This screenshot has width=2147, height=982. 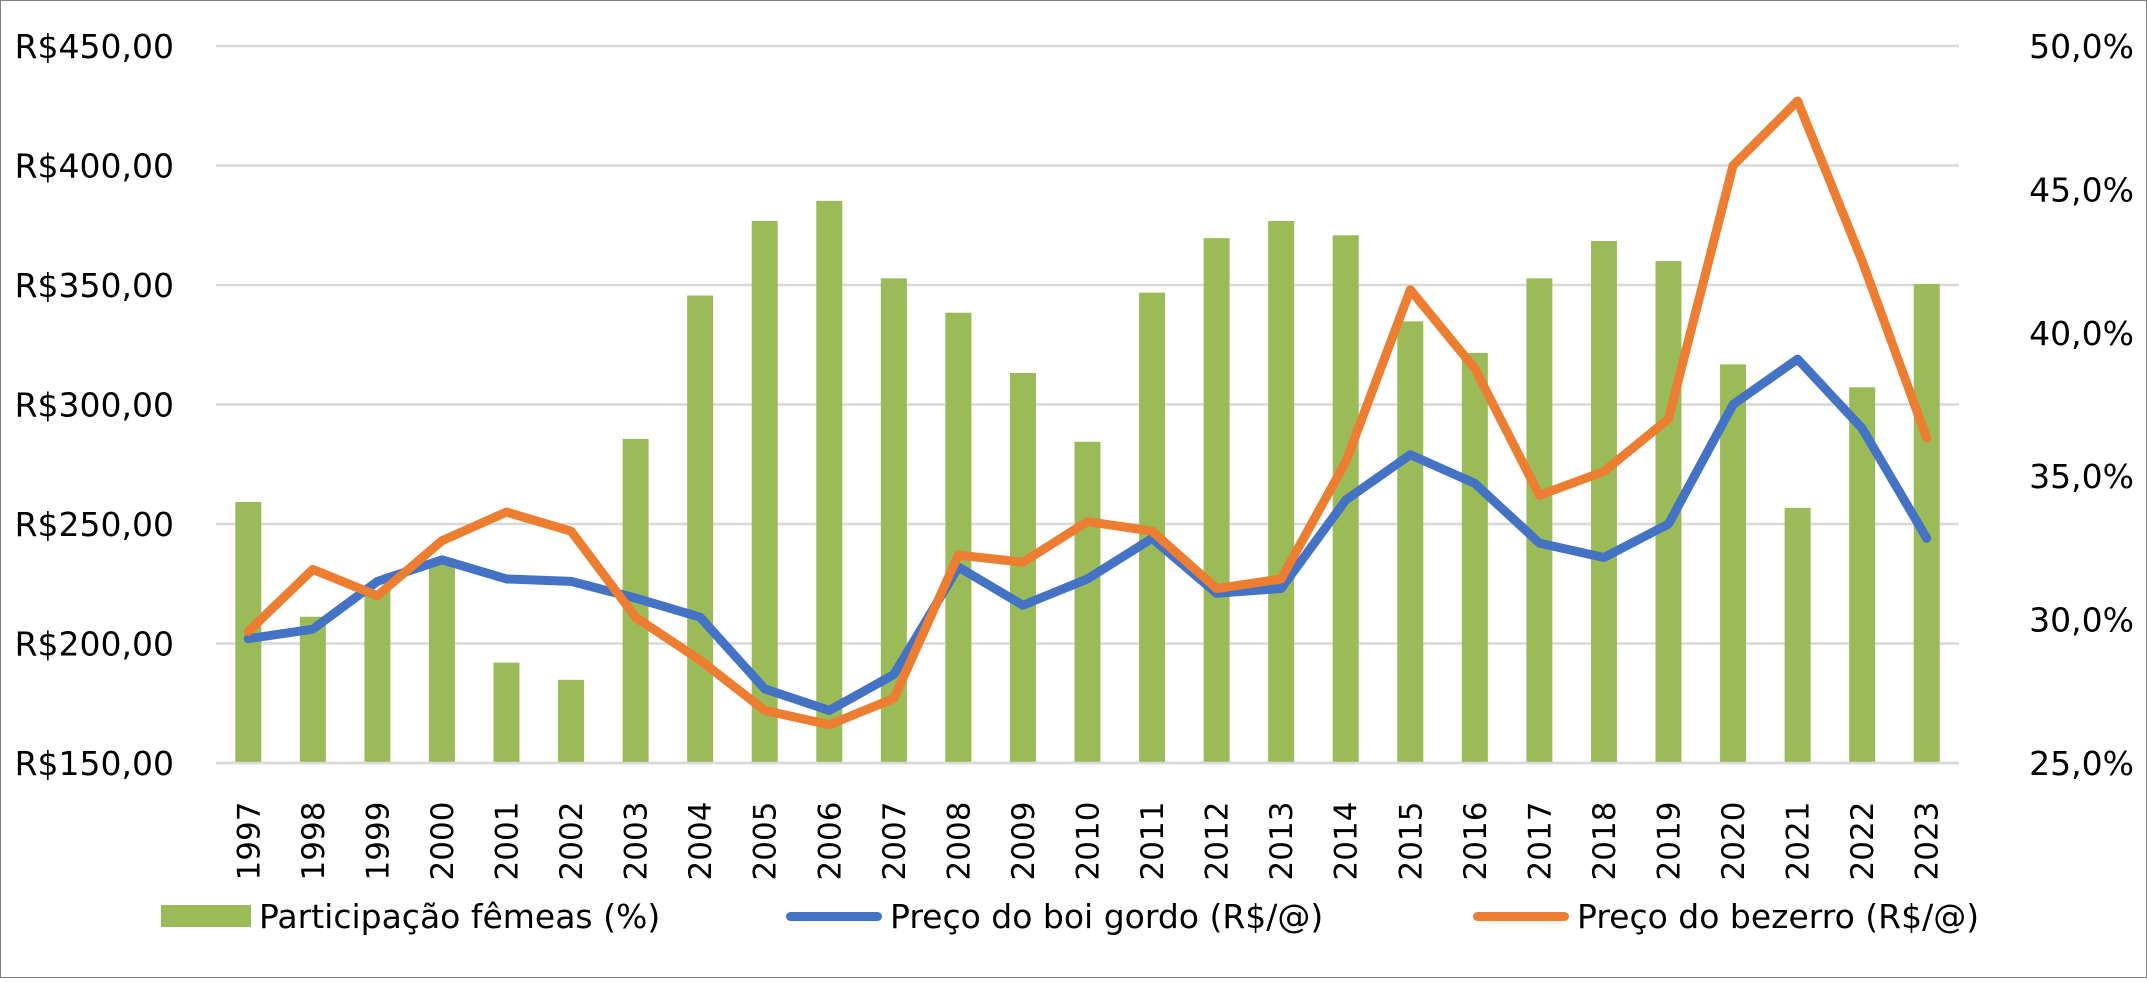 I want to click on x-tick-label: 2001, so click(x=508, y=841).